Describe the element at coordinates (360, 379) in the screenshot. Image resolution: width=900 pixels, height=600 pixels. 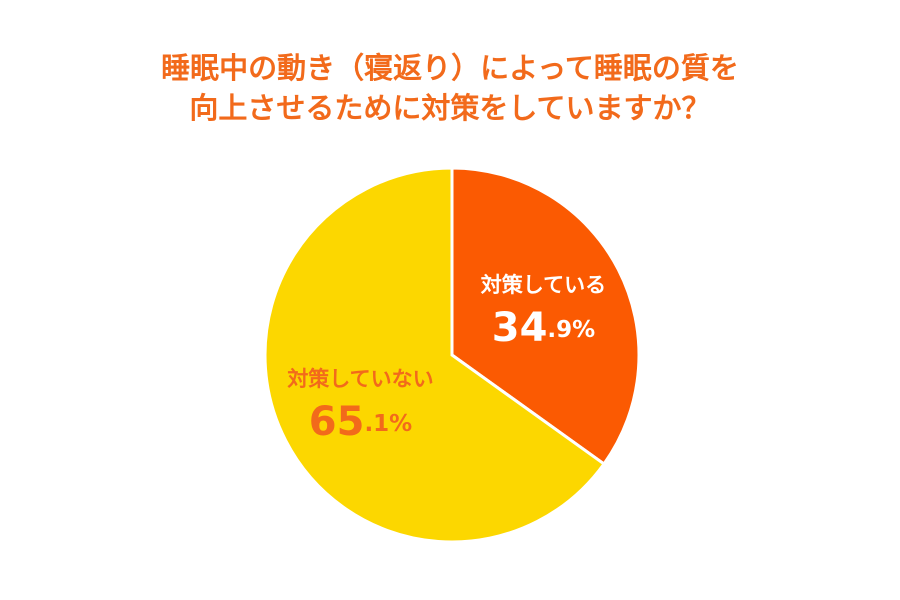
I see `slice-label: 対策していない` at that location.